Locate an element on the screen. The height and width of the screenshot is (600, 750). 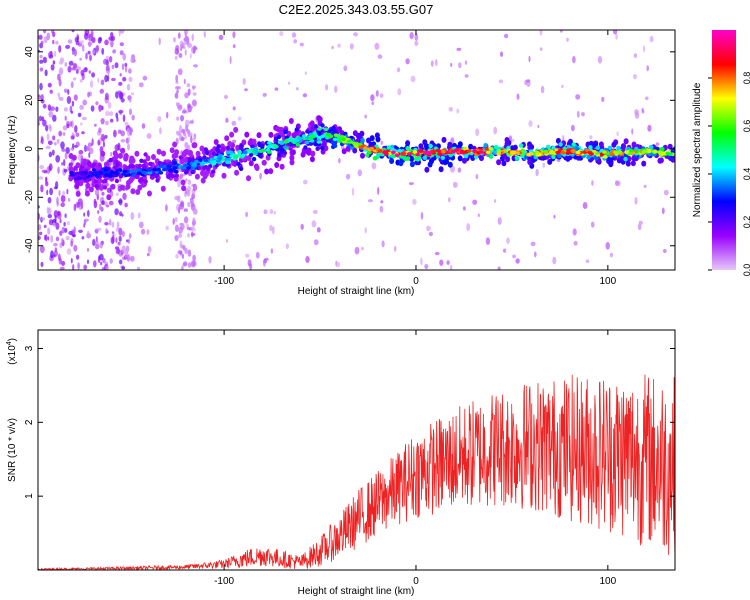
snr-y-multiplier-exp: 4 is located at coordinates (9, 343).